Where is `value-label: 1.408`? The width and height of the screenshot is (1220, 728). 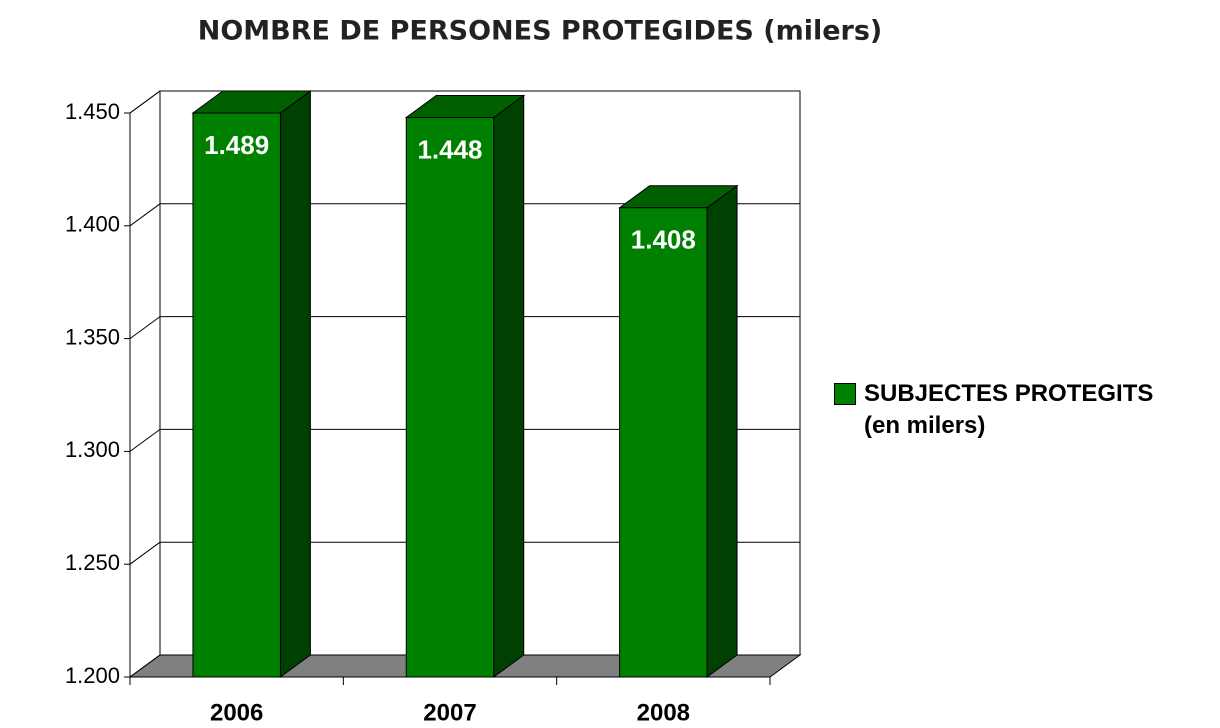
value-label: 1.408 is located at coordinates (663, 240).